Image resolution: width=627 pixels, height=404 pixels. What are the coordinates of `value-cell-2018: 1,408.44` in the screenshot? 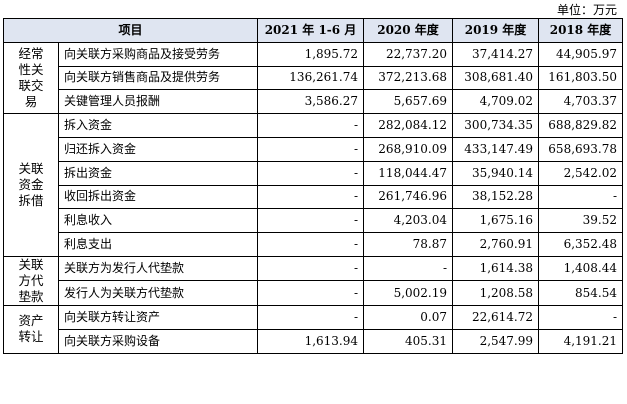 It's located at (581, 268).